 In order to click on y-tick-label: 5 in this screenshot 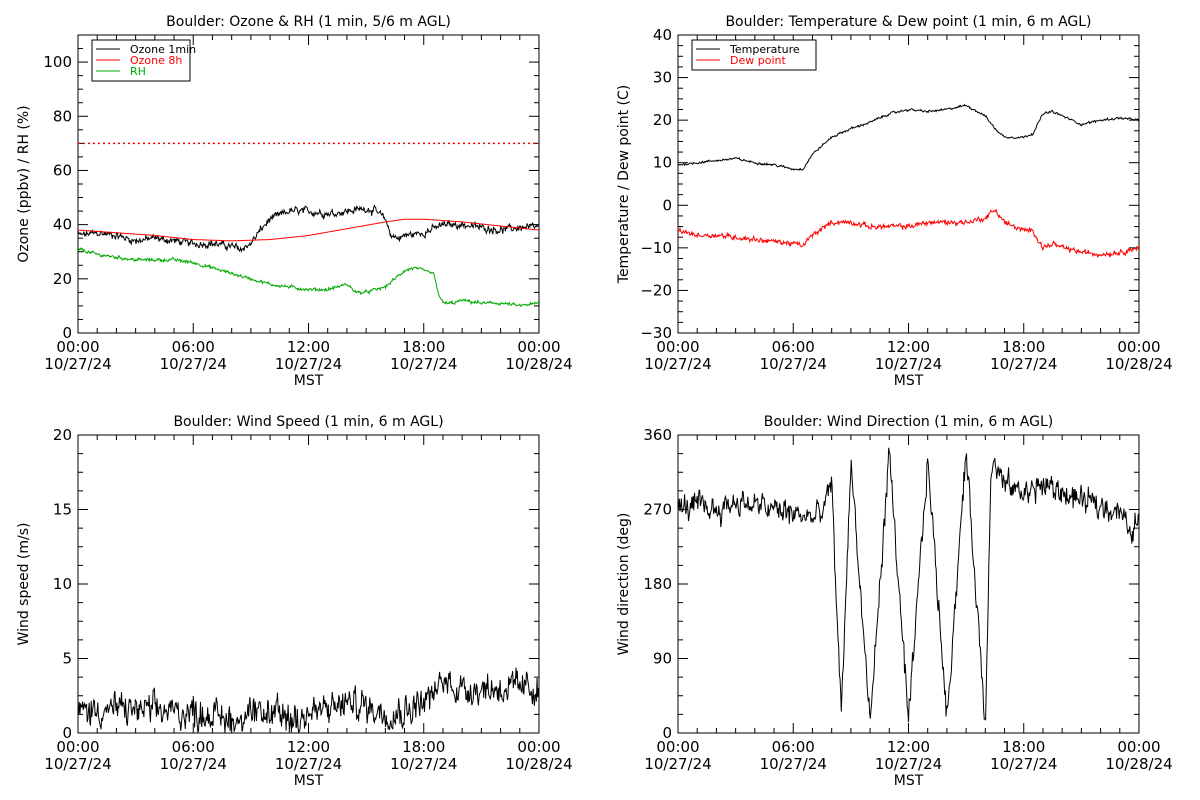, I will do `click(67, 659)`.